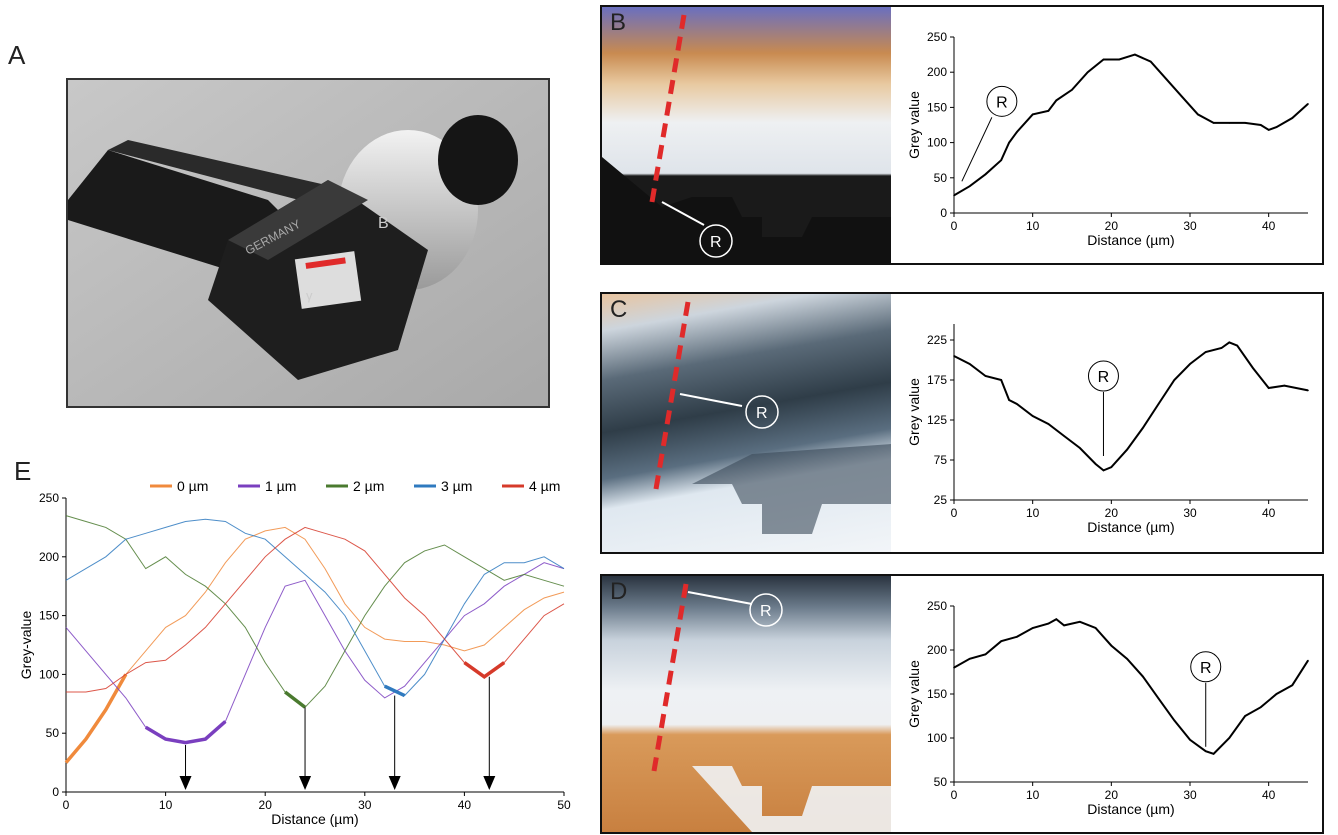 This screenshot has width=1338, height=835. Describe the element at coordinates (914, 694) in the screenshot. I see `y-axis-label-d: Grey value` at that location.